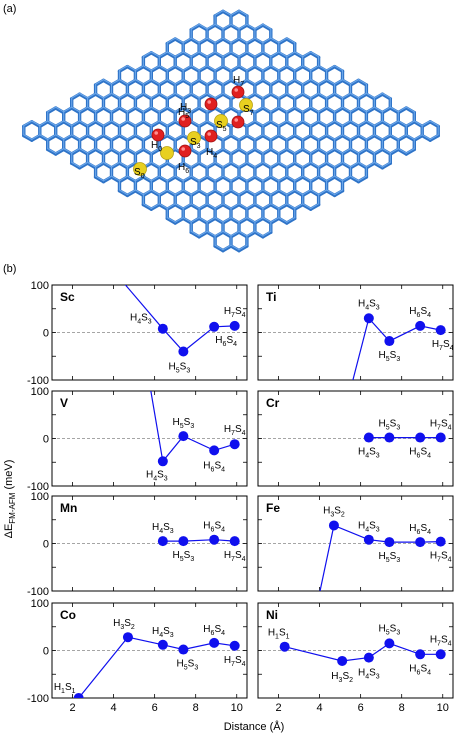  What do you see at coordinates (402, 708) in the screenshot?
I see `x-tick-label: 8` at bounding box center [402, 708].